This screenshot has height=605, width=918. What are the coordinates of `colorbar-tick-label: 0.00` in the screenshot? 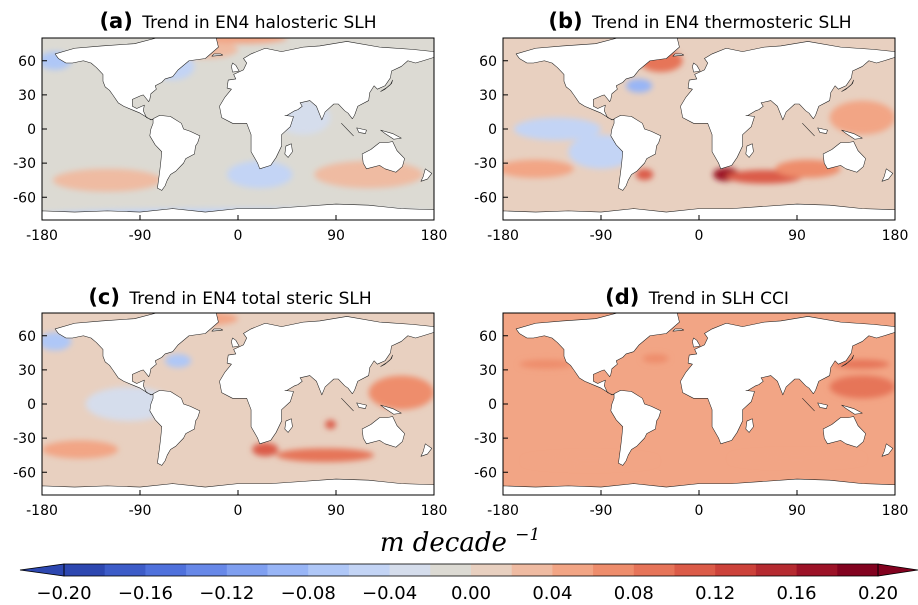 It's located at (471, 593).